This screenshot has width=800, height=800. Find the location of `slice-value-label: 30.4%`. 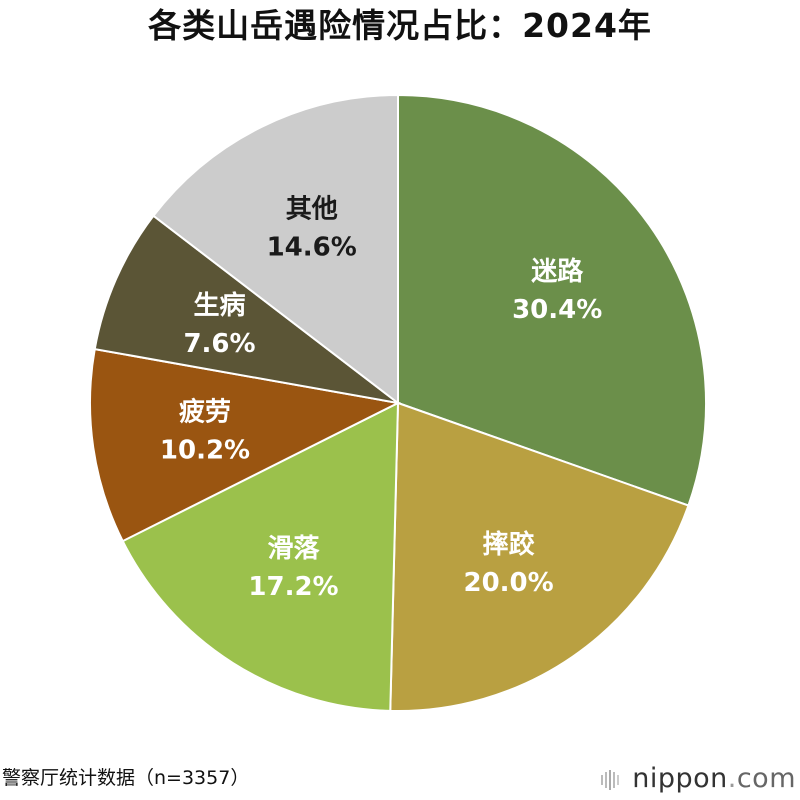

slice-value-label: 30.4% is located at coordinates (557, 310).